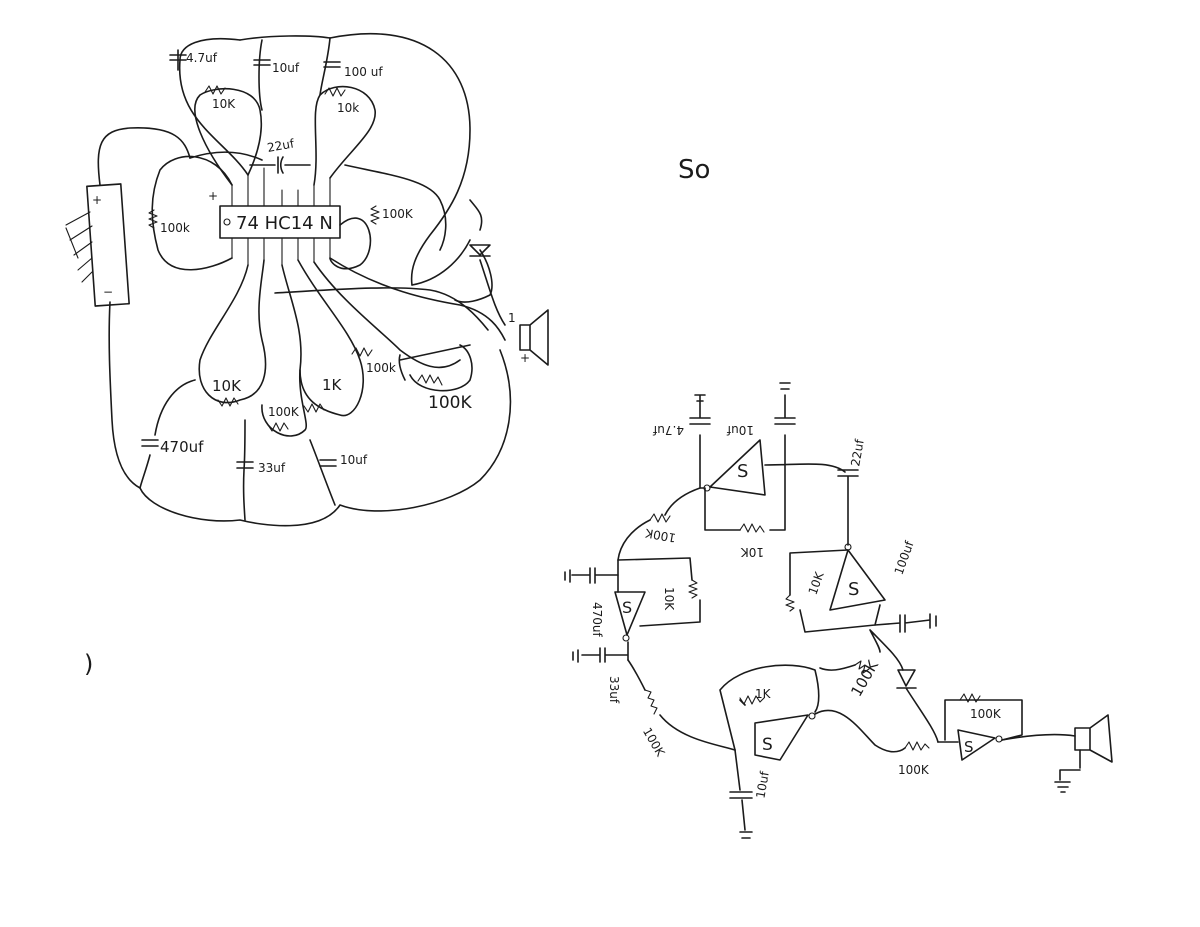  What do you see at coordinates (857, 453) in the screenshot?
I see `cap-r-c3-label: 22uf` at bounding box center [857, 453].